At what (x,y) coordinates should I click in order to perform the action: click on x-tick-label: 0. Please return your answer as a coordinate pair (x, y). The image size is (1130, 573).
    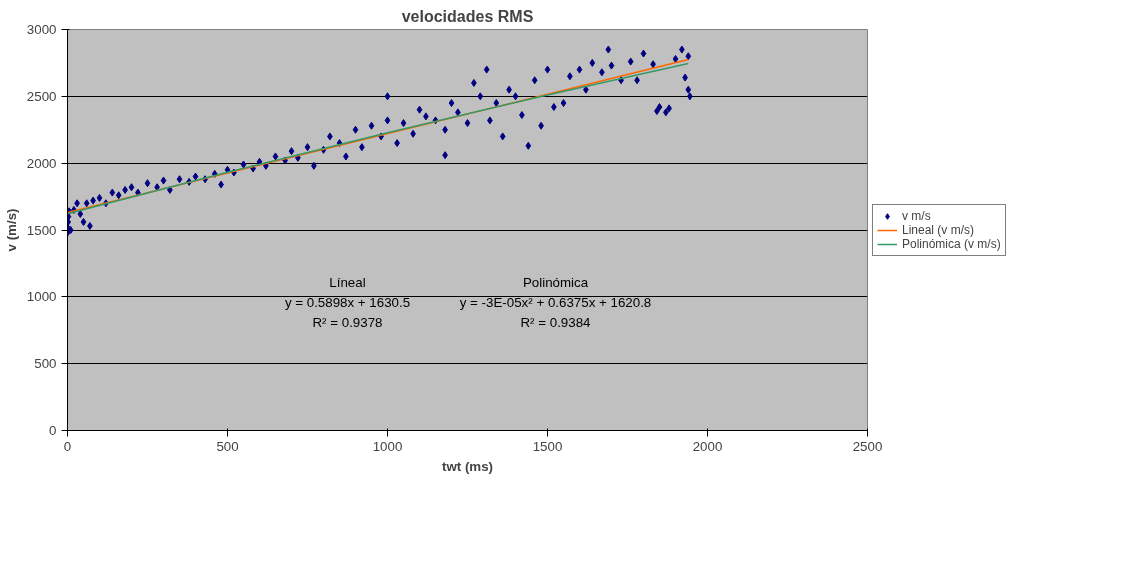
    Looking at the image, I should click on (67, 446).